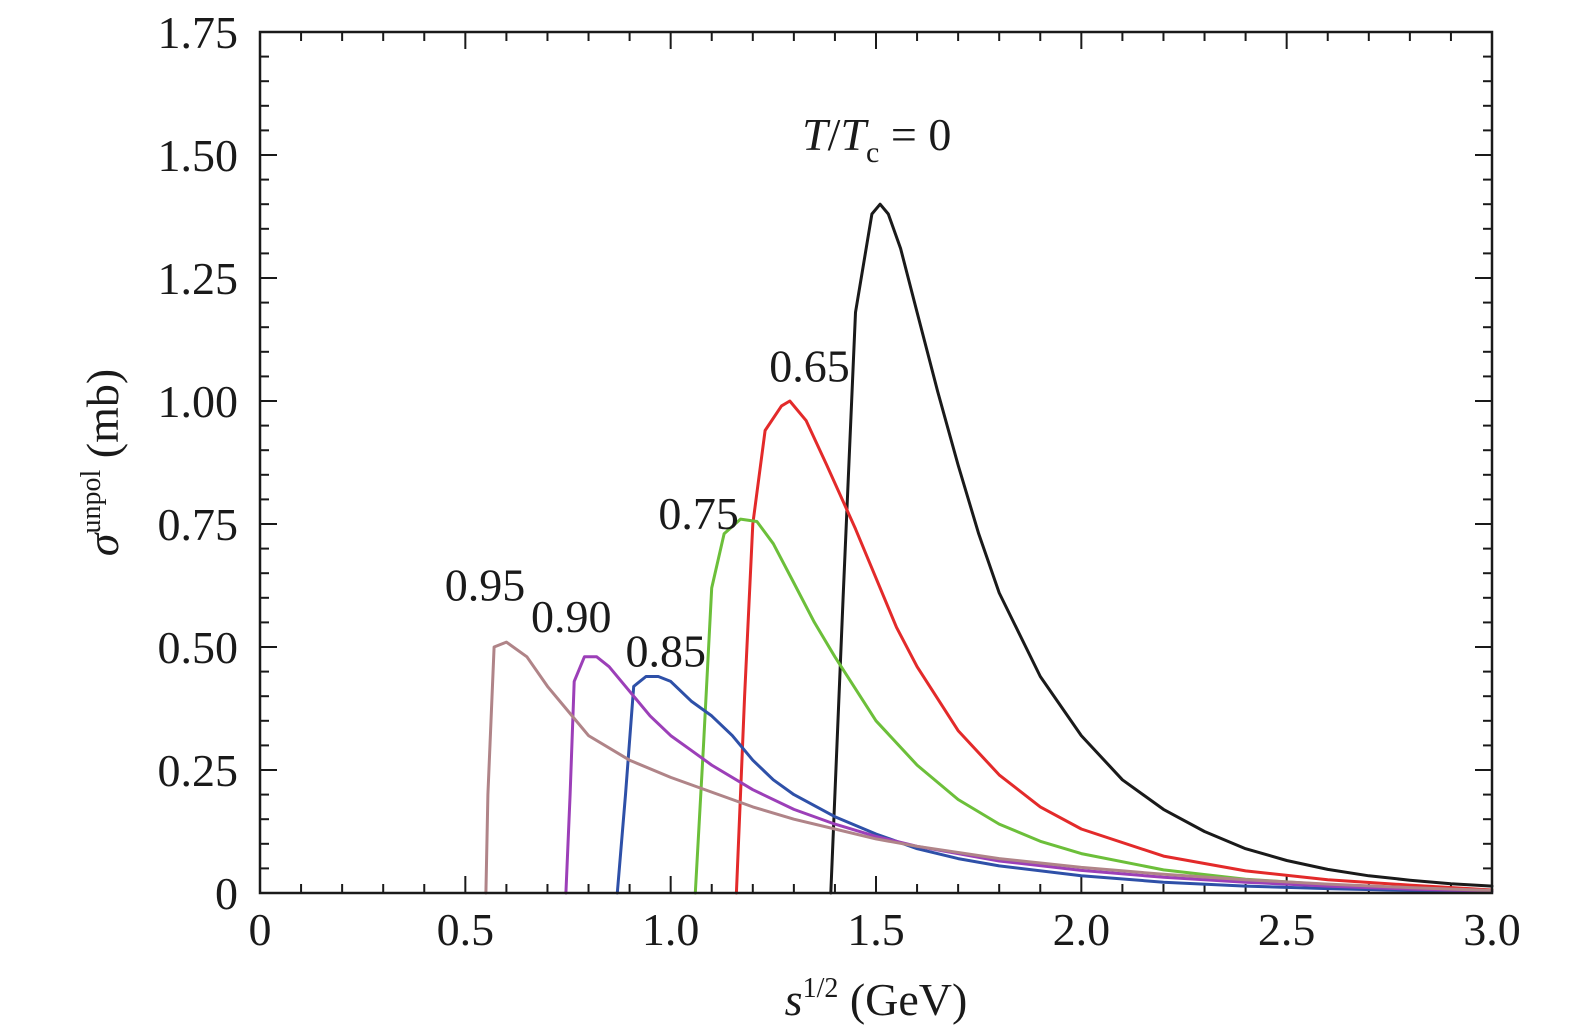 This screenshot has height=1035, width=1575. Describe the element at coordinates (260, 929) in the screenshot. I see `x-tick-label: 0` at that location.